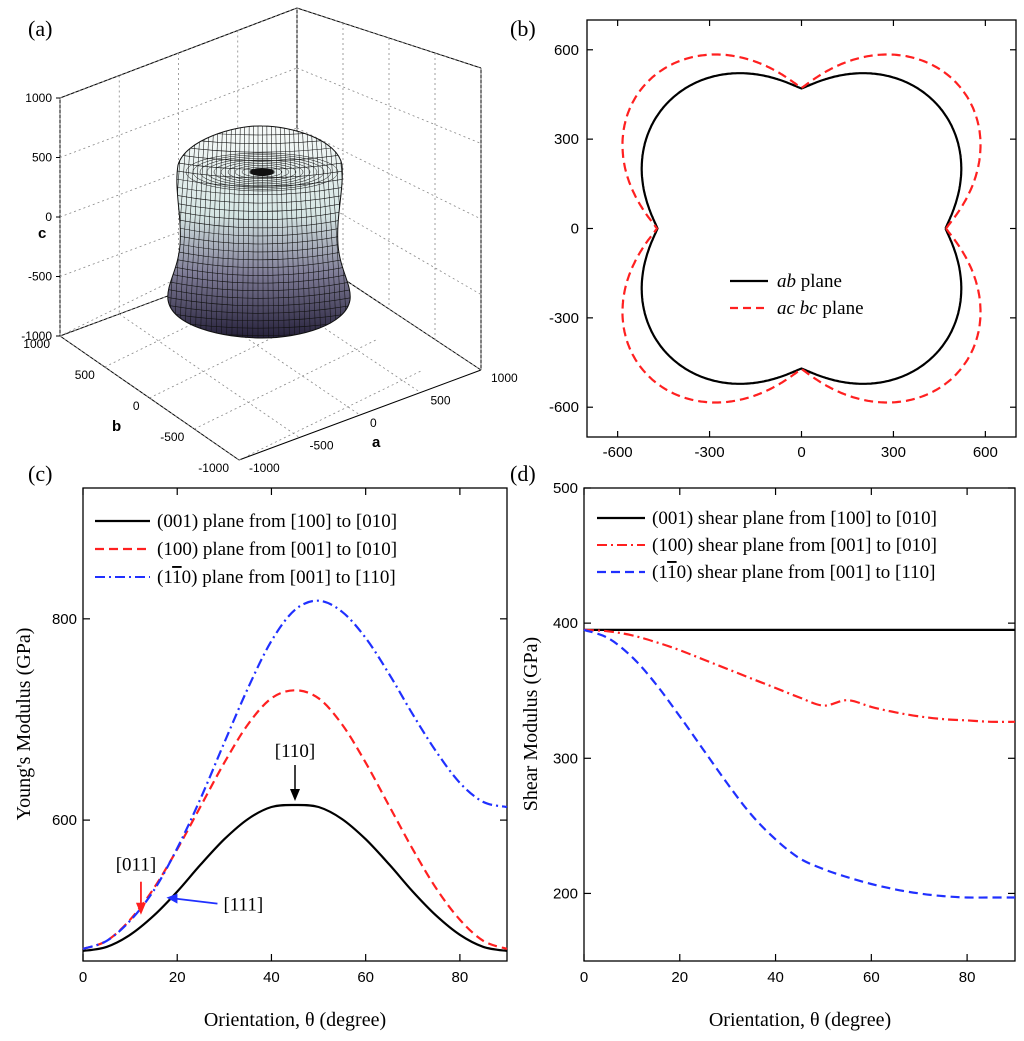 The height and width of the screenshot is (1041, 1024). What do you see at coordinates (373, 423) in the screenshot?
I see `tick-label-a: 0` at bounding box center [373, 423].